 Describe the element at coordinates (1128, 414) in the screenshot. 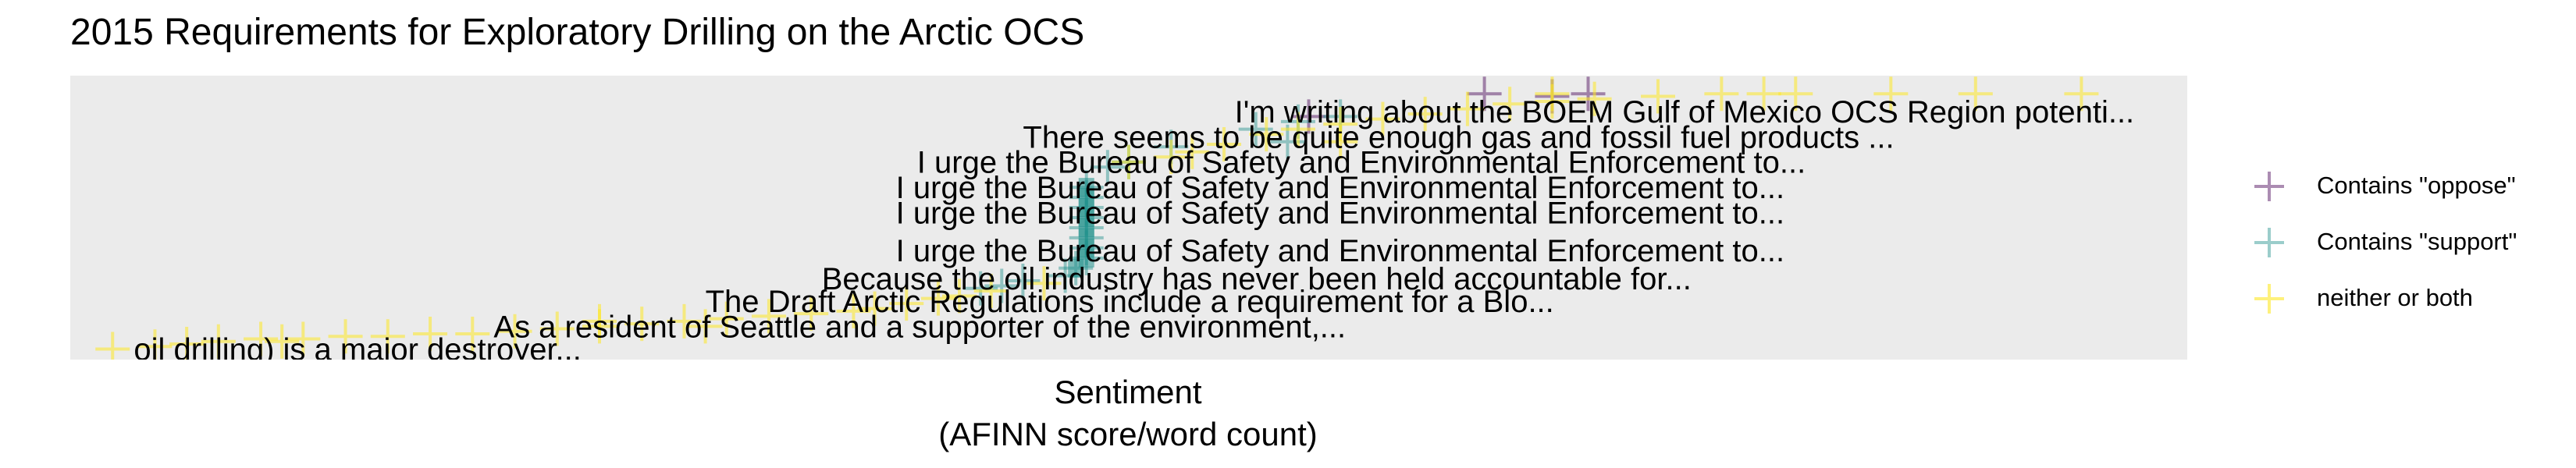

I see `x-axis-label: Sentiment (AFINN score/word count)` at that location.